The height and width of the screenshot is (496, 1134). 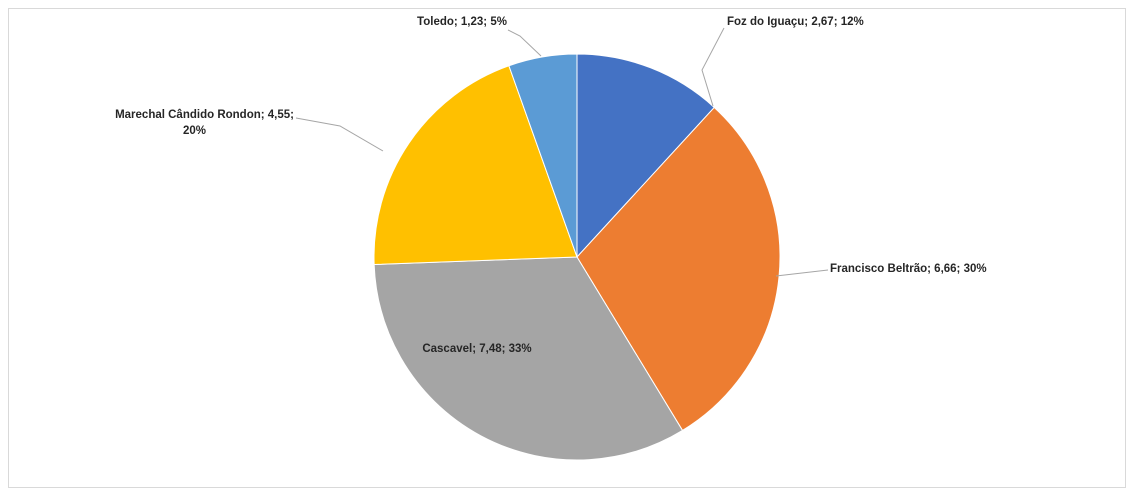 I want to click on data-label-line: Toledo; 1,23; 5%, so click(x=462, y=22).